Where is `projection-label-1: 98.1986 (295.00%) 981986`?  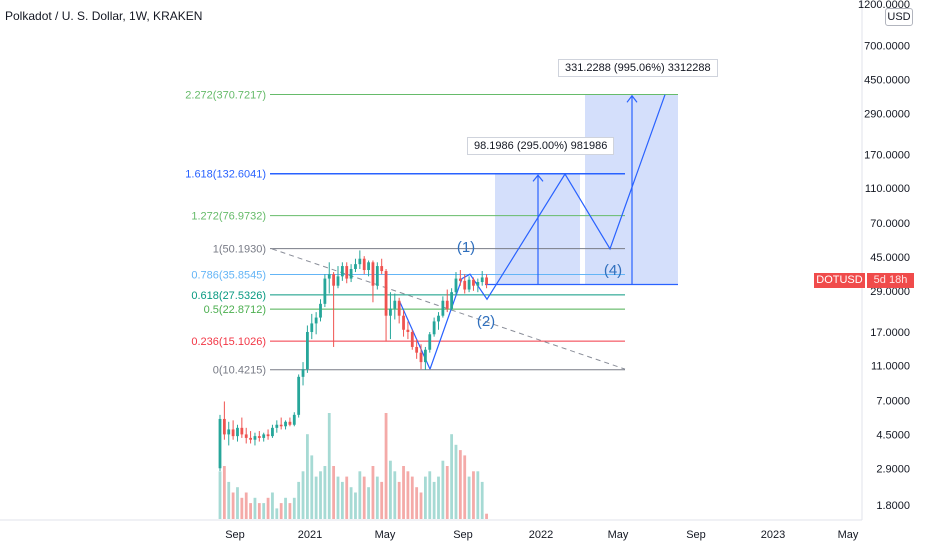
projection-label-1: 98.1986 (295.00%) 981986 is located at coordinates (541, 146).